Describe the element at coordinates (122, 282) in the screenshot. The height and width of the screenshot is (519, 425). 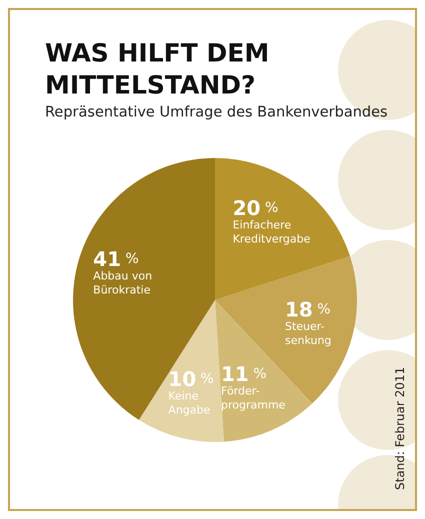
I see `slice-label: Abbau von Bürokratie` at that location.